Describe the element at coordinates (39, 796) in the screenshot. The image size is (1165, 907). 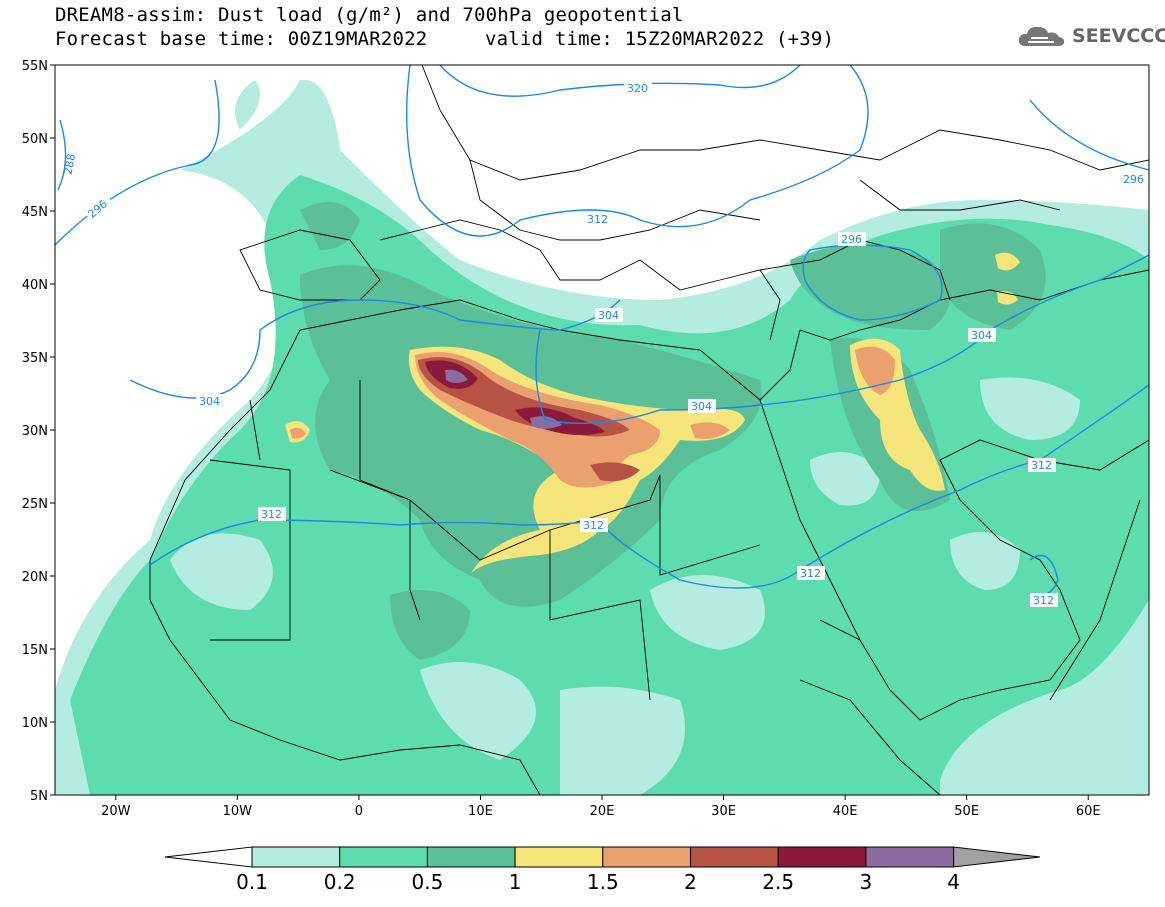
I see `lat-label: 5N` at that location.